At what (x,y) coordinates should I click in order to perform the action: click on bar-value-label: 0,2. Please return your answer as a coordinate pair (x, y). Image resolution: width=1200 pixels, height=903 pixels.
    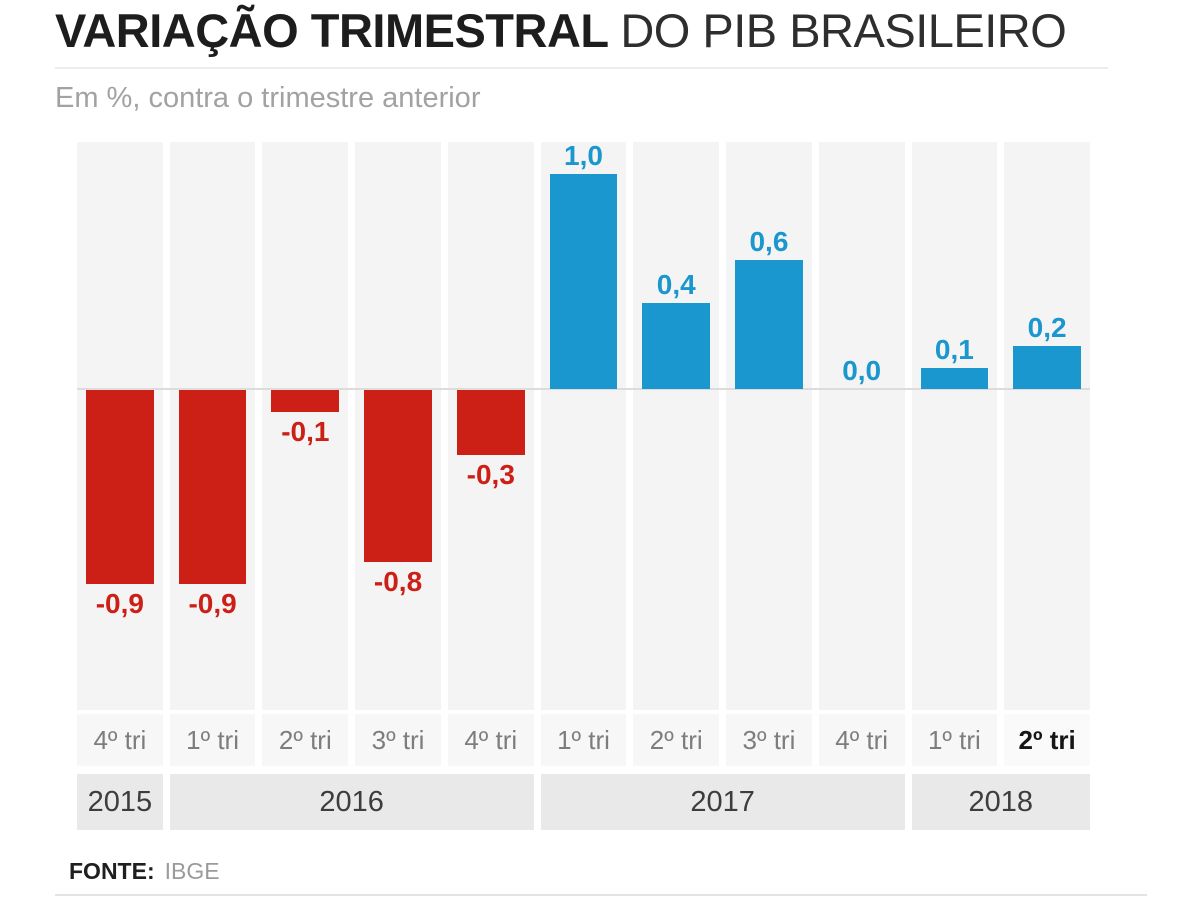
    Looking at the image, I should click on (1047, 327).